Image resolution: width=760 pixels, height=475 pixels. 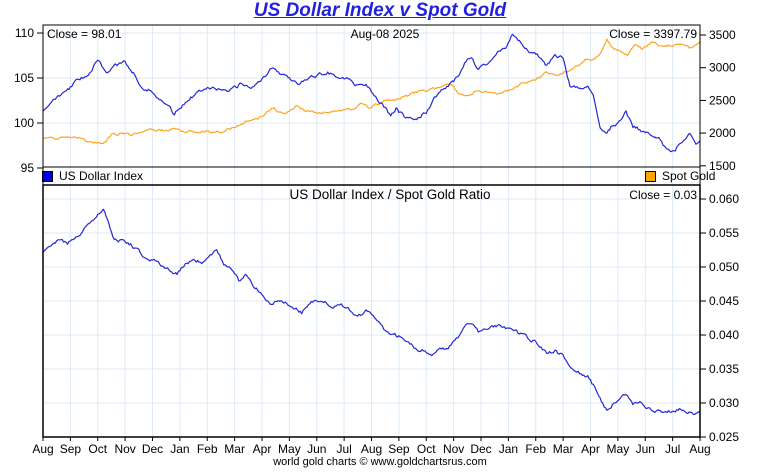 What do you see at coordinates (385, 34) in the screenshot?
I see `date-label: Aug-08 2025` at bounding box center [385, 34].